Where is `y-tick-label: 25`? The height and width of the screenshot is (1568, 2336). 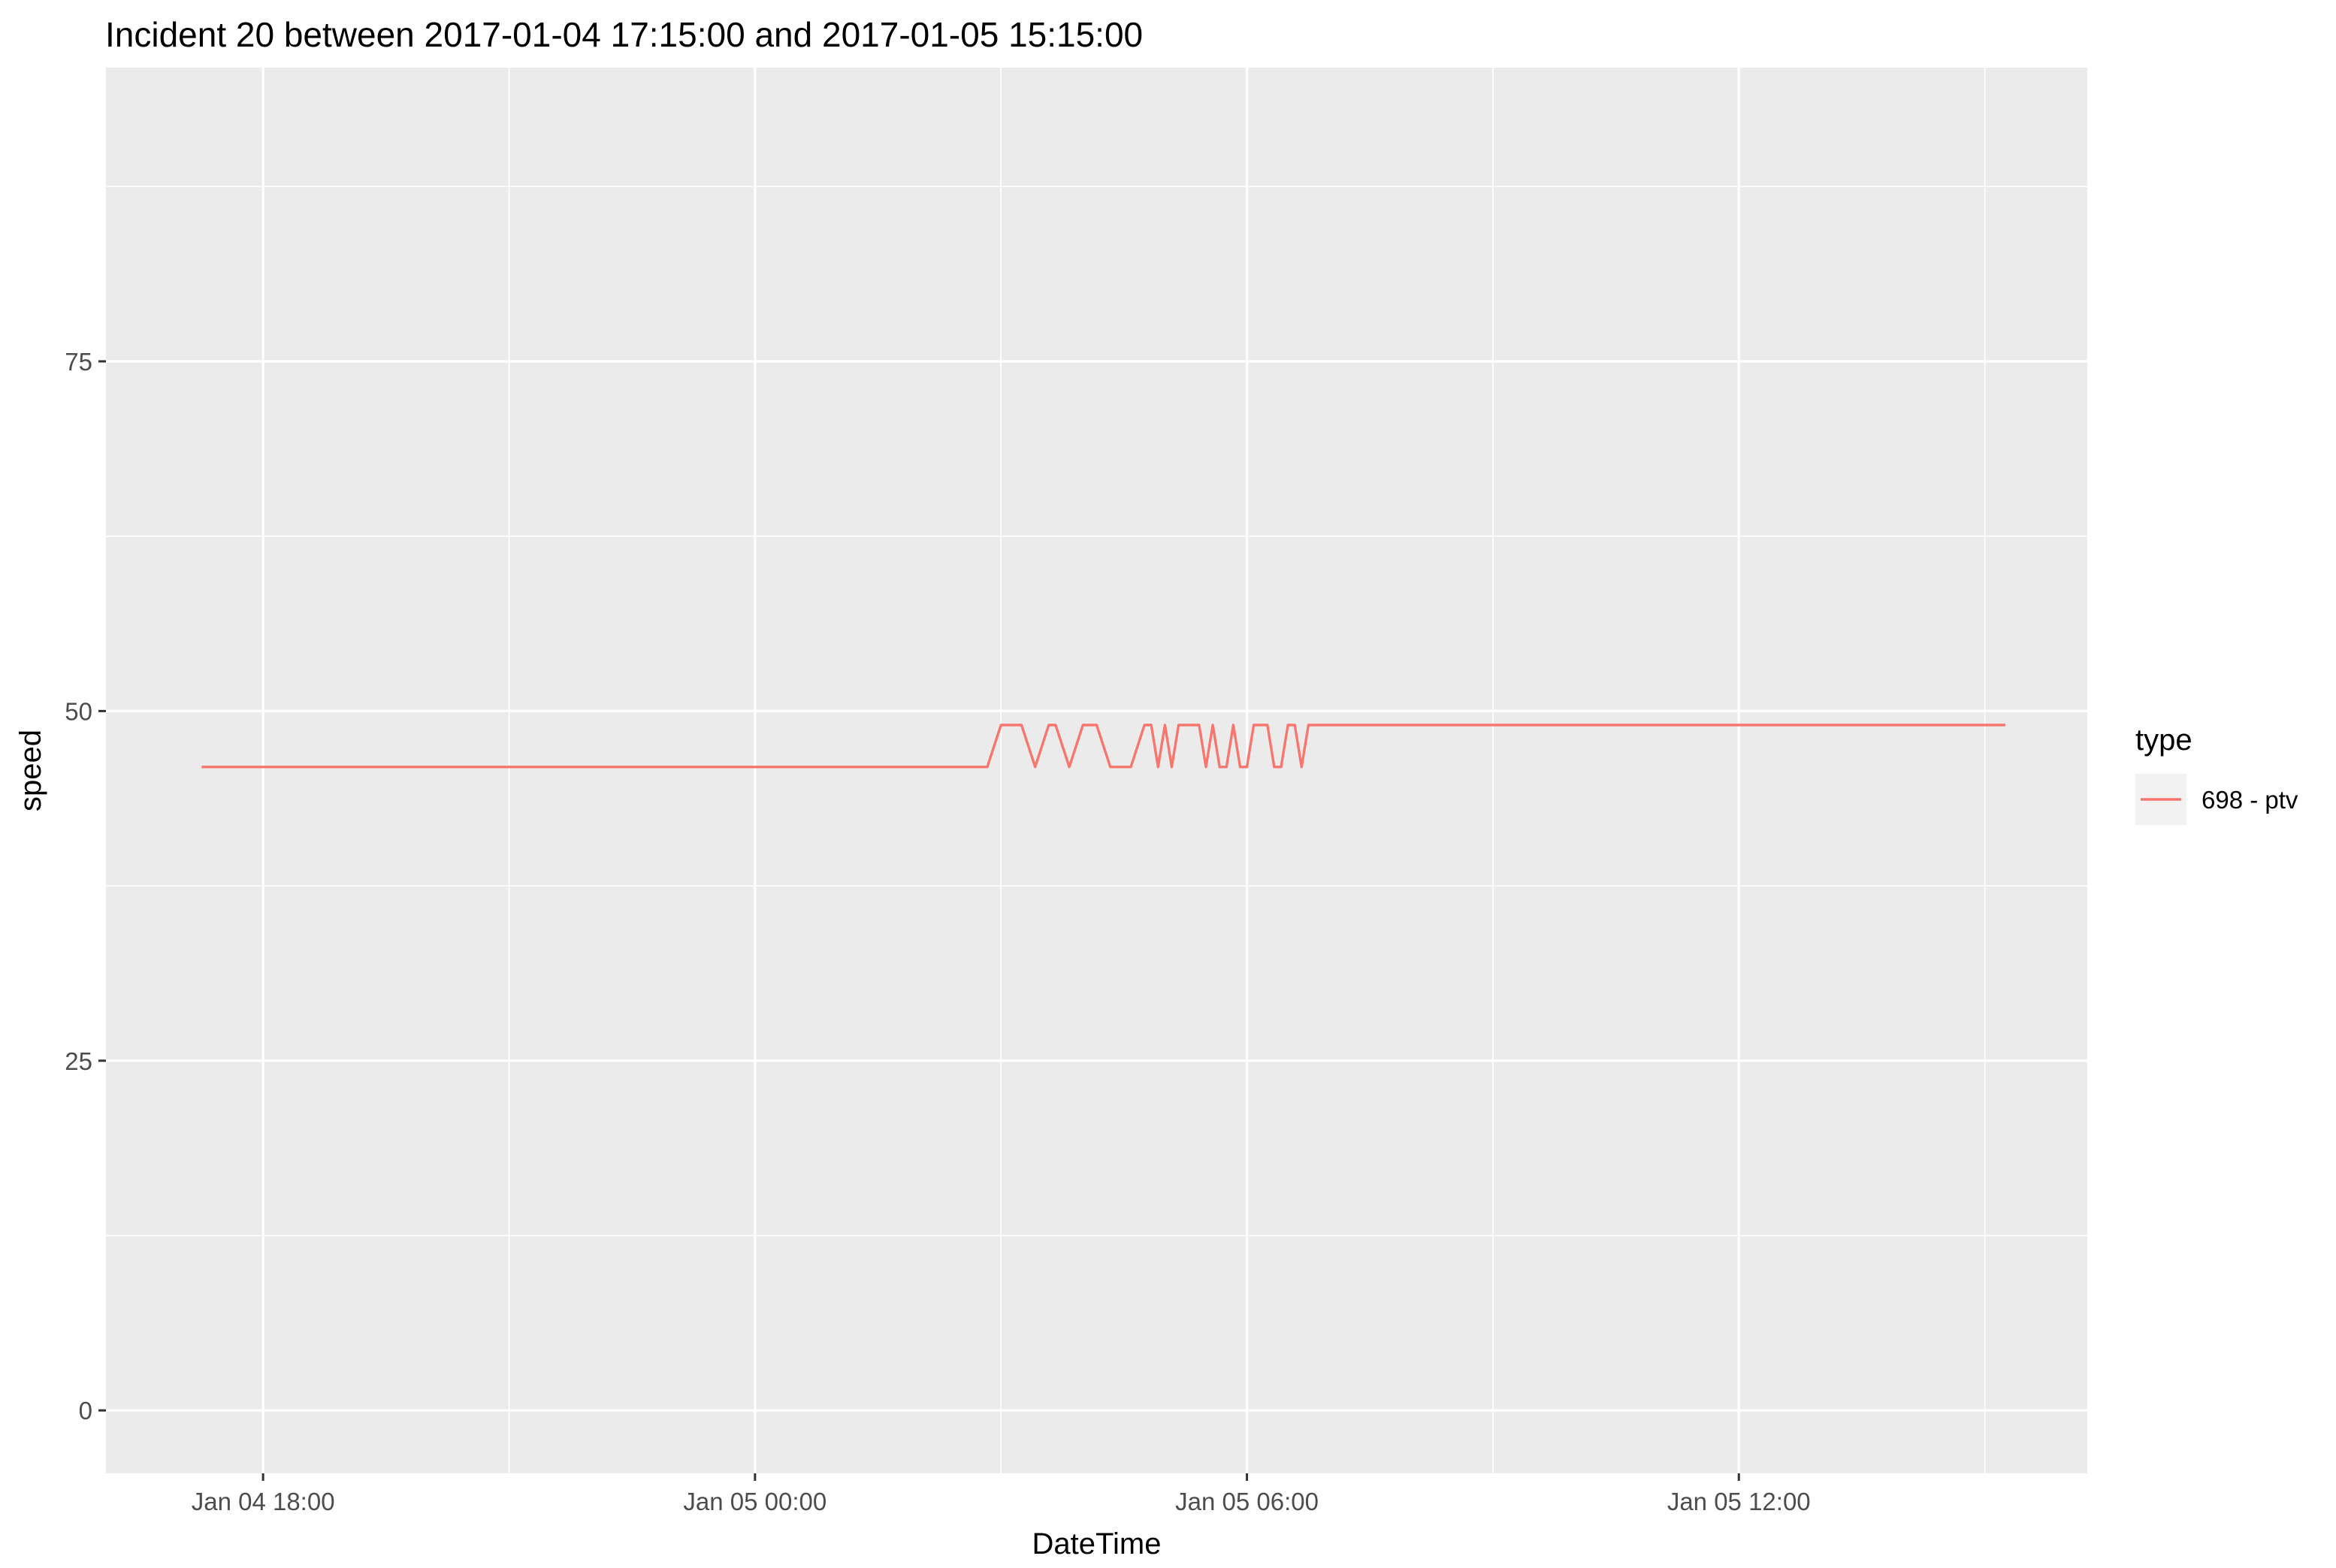 y-tick-label: 25 is located at coordinates (78, 1061).